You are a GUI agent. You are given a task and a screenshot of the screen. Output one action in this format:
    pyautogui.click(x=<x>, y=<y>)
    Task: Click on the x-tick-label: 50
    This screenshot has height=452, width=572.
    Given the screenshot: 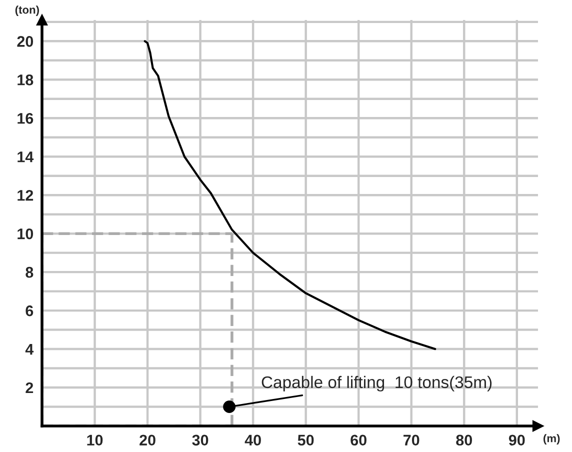 What is the action you would take?
    pyautogui.click(x=306, y=440)
    